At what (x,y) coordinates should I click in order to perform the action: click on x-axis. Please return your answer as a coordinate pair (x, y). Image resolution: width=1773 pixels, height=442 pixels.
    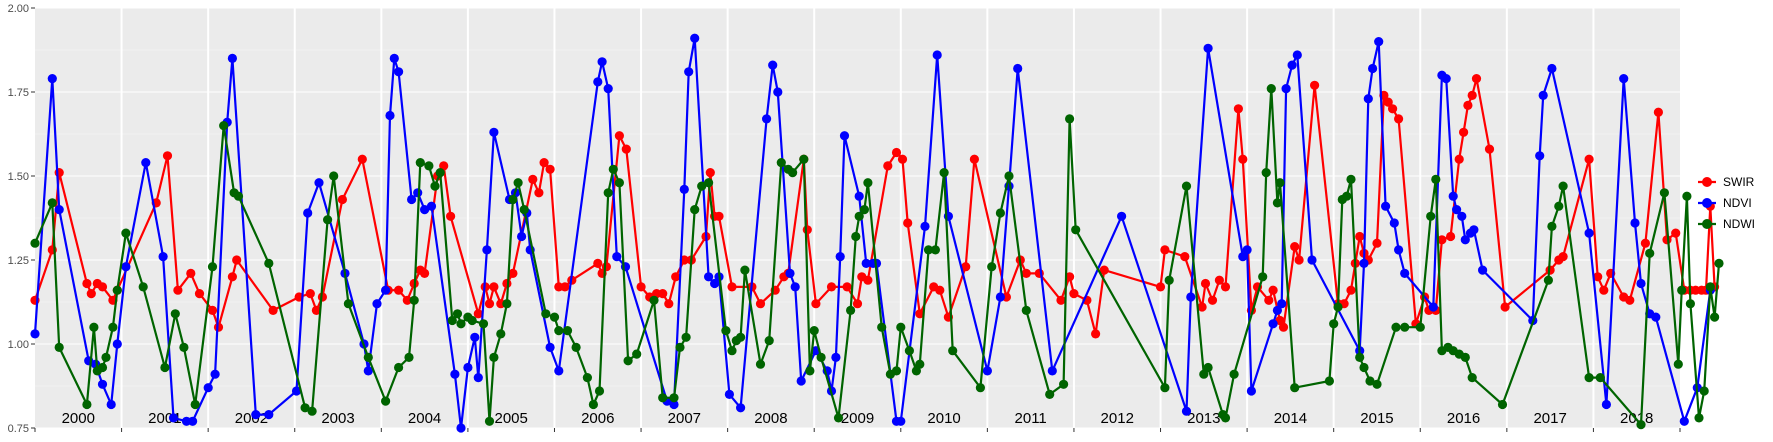
    Looking at the image, I should click on (857, 430).